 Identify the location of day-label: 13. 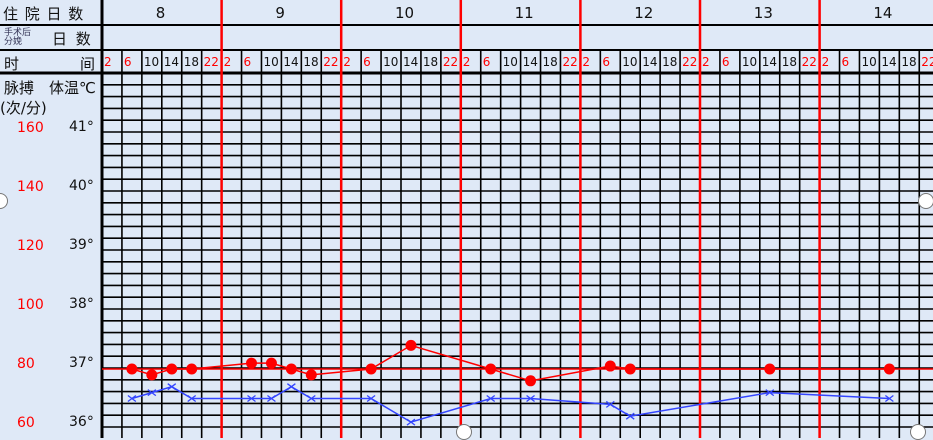
(763, 13).